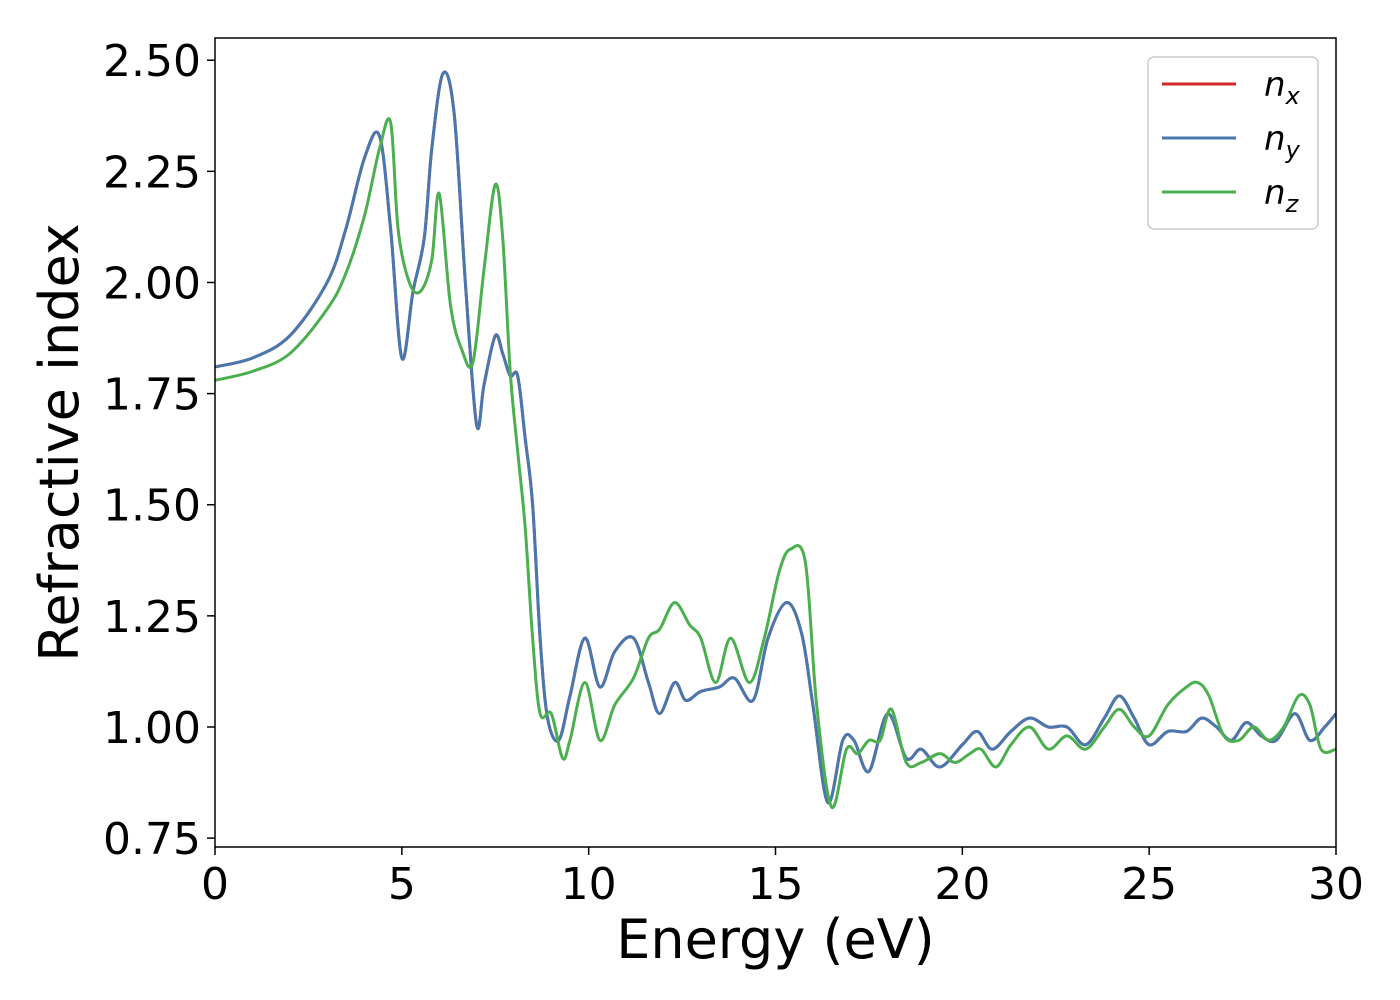  Describe the element at coordinates (1282, 141) in the screenshot. I see `legend-label-ny: ny` at that location.